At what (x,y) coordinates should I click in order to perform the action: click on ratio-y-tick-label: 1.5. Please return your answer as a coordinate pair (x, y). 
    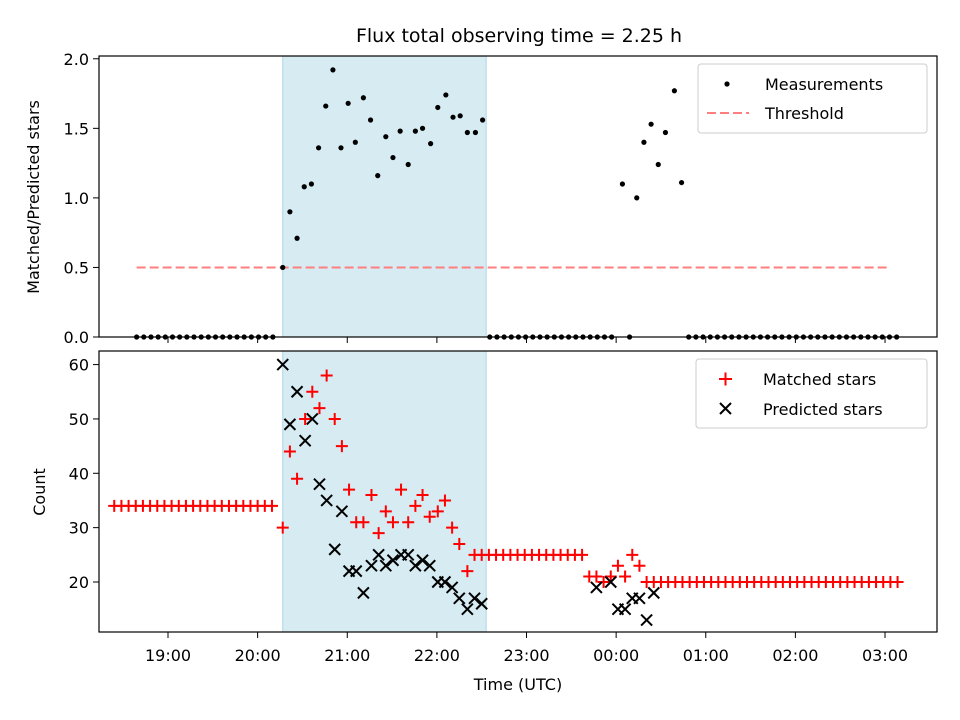
    Looking at the image, I should click on (76, 128).